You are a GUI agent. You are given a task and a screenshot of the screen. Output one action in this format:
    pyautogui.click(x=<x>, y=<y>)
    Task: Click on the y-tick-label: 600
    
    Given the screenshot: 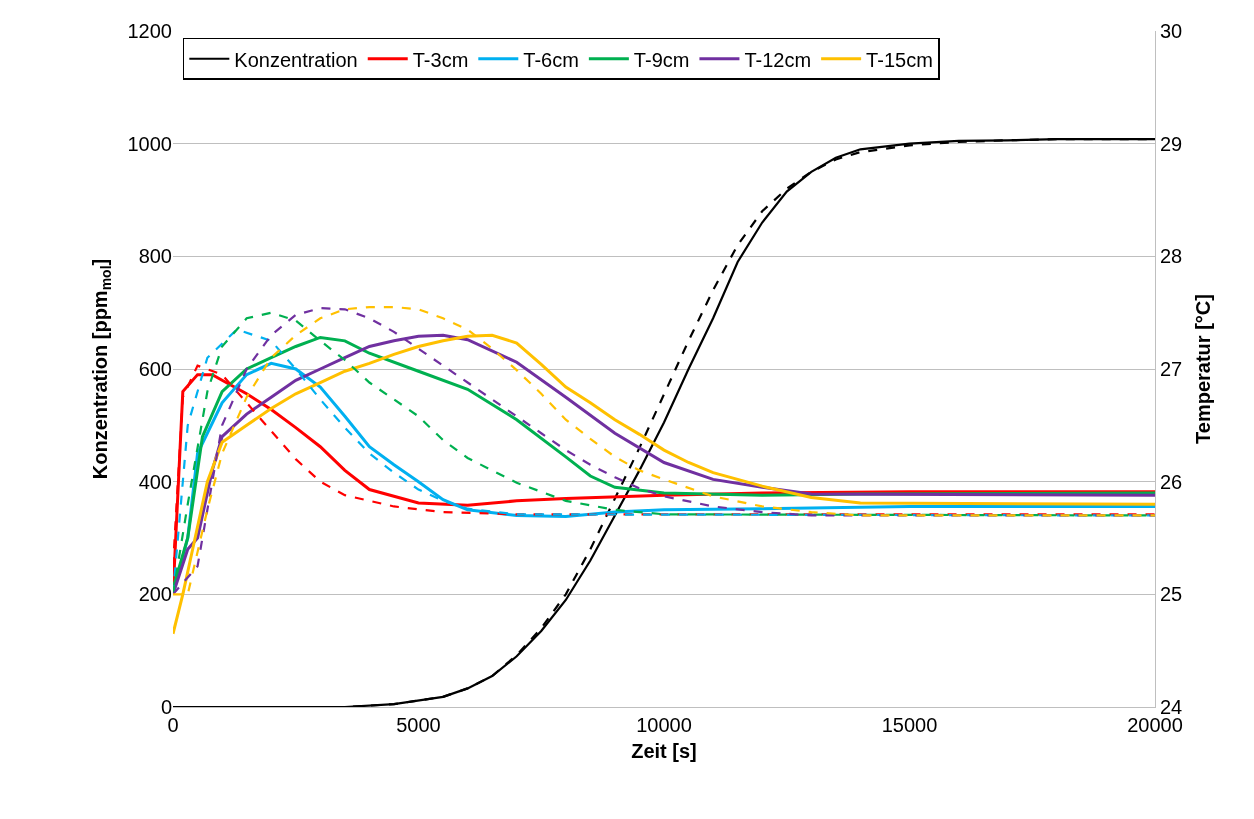 What is the action you would take?
    pyautogui.click(x=155, y=369)
    